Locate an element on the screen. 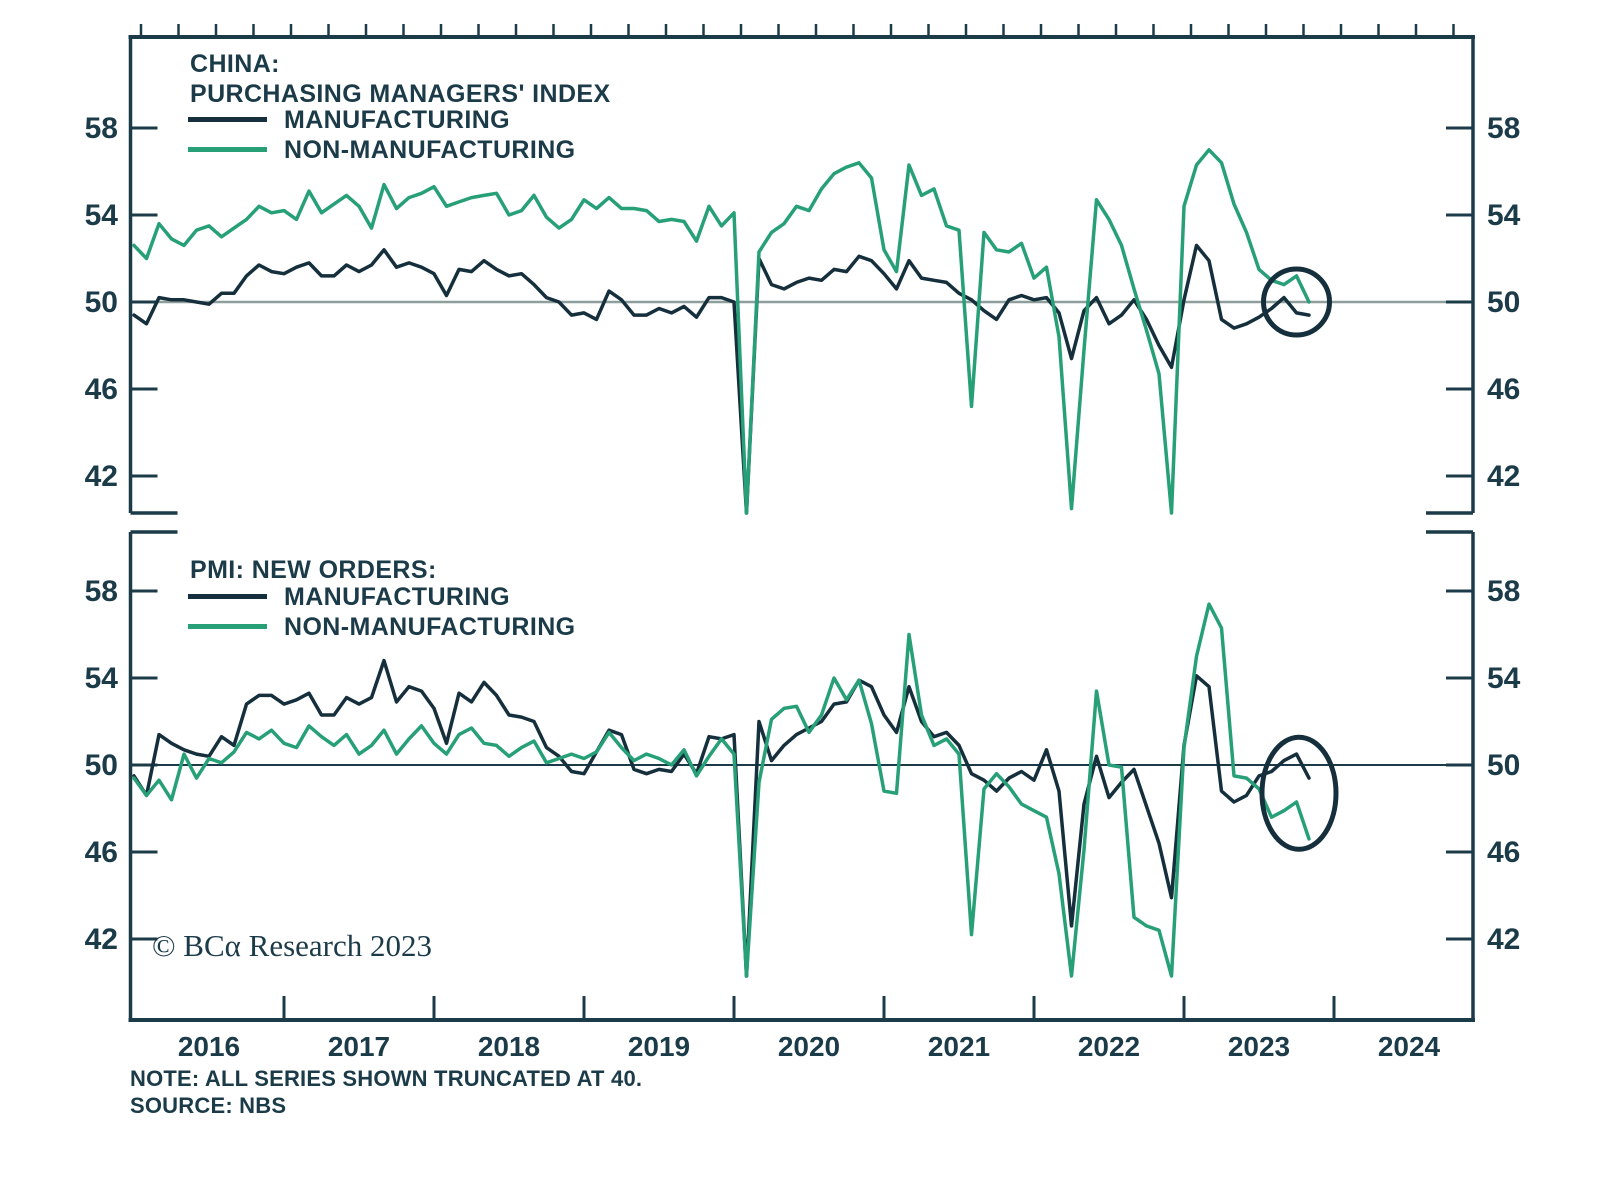  x-tick-label: 2019 is located at coordinates (659, 1046).